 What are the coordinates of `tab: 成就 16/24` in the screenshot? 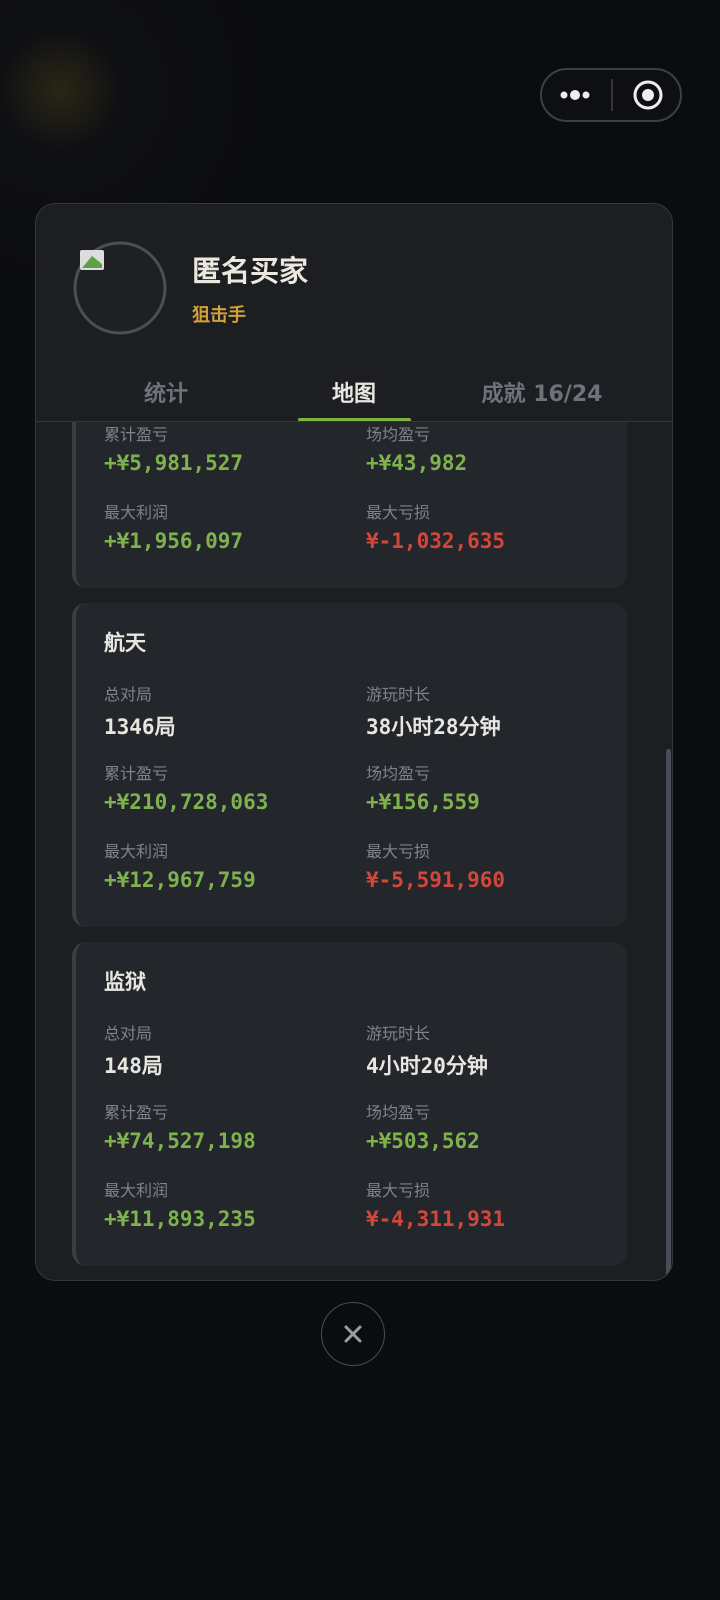 It's located at (542, 394).